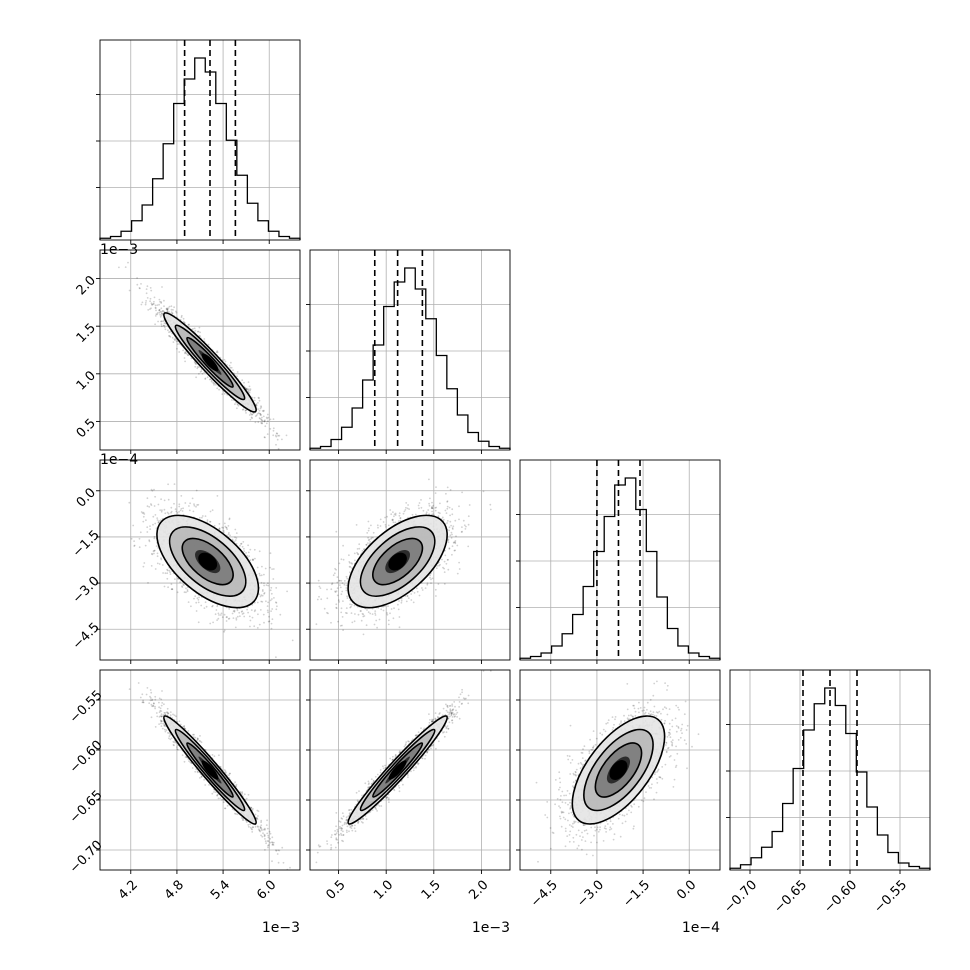 The height and width of the screenshot is (970, 970). Describe the element at coordinates (686, 890) in the screenshot. I see `x-tick-label: 0.0` at that location.